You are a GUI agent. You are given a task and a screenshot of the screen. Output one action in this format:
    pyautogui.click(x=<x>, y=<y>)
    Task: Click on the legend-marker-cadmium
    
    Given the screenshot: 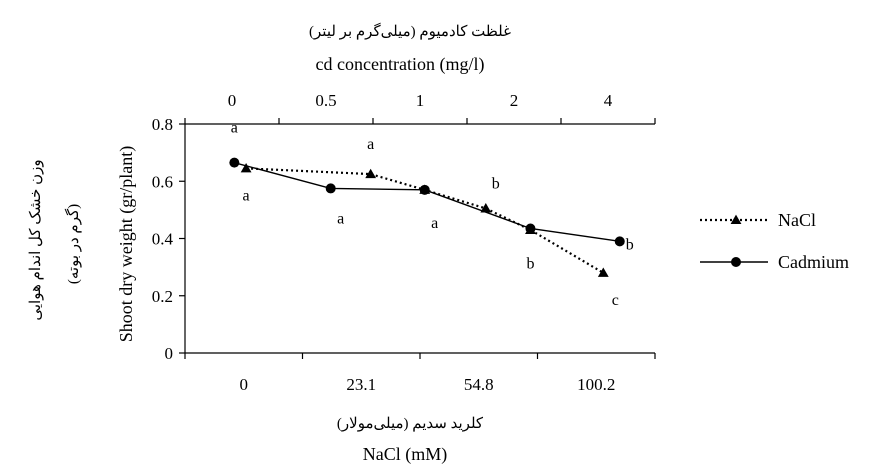 What is the action you would take?
    pyautogui.click(x=736, y=262)
    